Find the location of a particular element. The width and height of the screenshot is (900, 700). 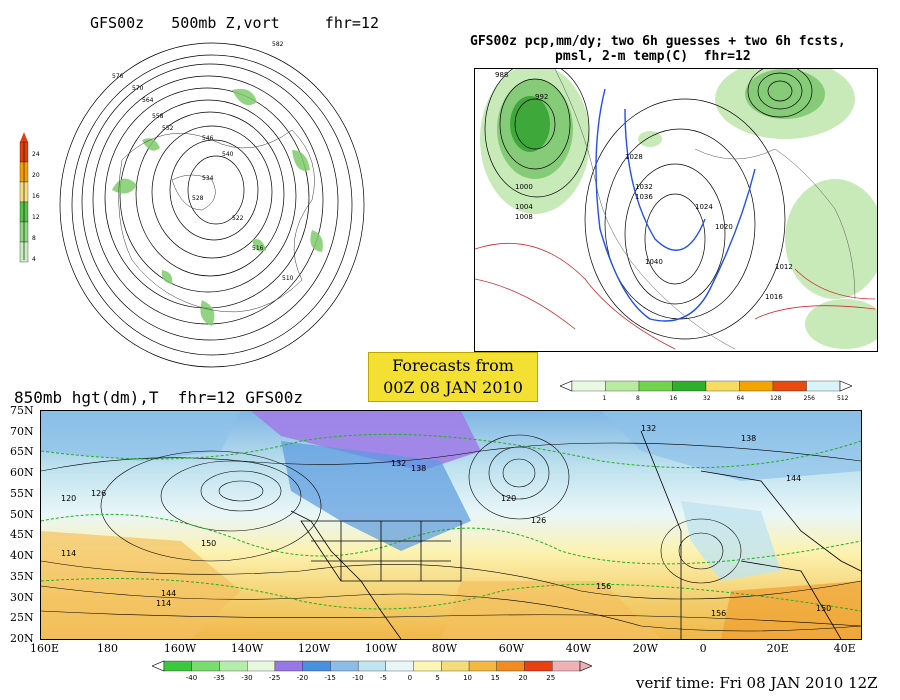

contour-label: 516 is located at coordinates (258, 248).